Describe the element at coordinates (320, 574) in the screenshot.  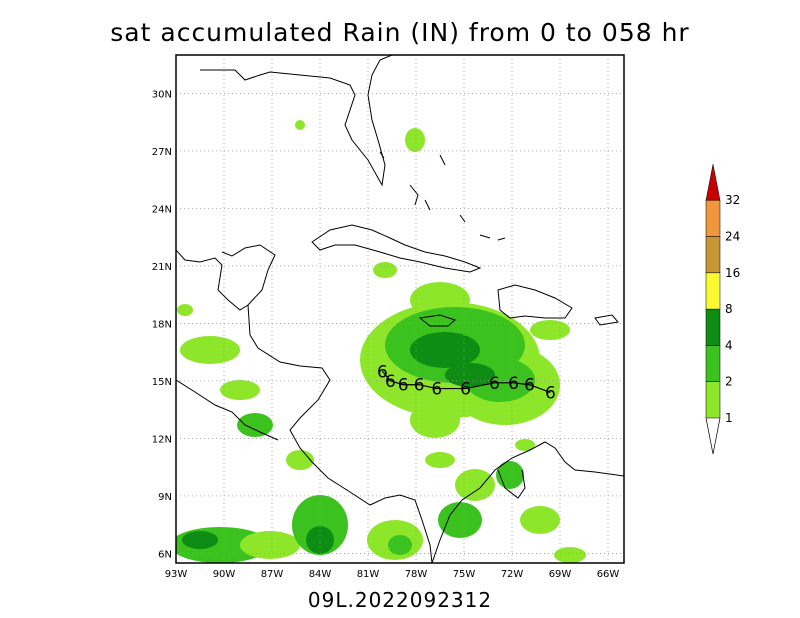
I see `lon-tick-label: 84W` at that location.